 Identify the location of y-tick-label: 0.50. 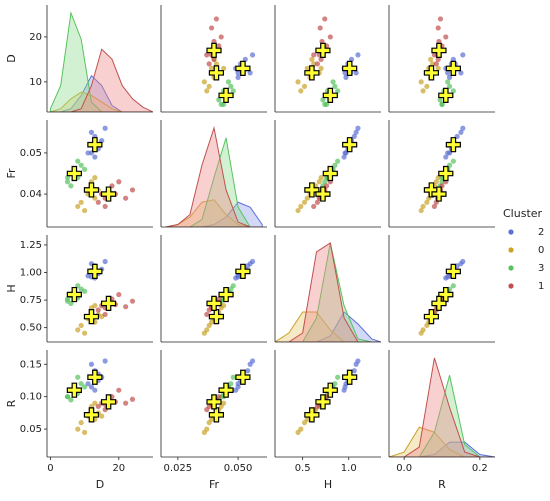
(31, 328).